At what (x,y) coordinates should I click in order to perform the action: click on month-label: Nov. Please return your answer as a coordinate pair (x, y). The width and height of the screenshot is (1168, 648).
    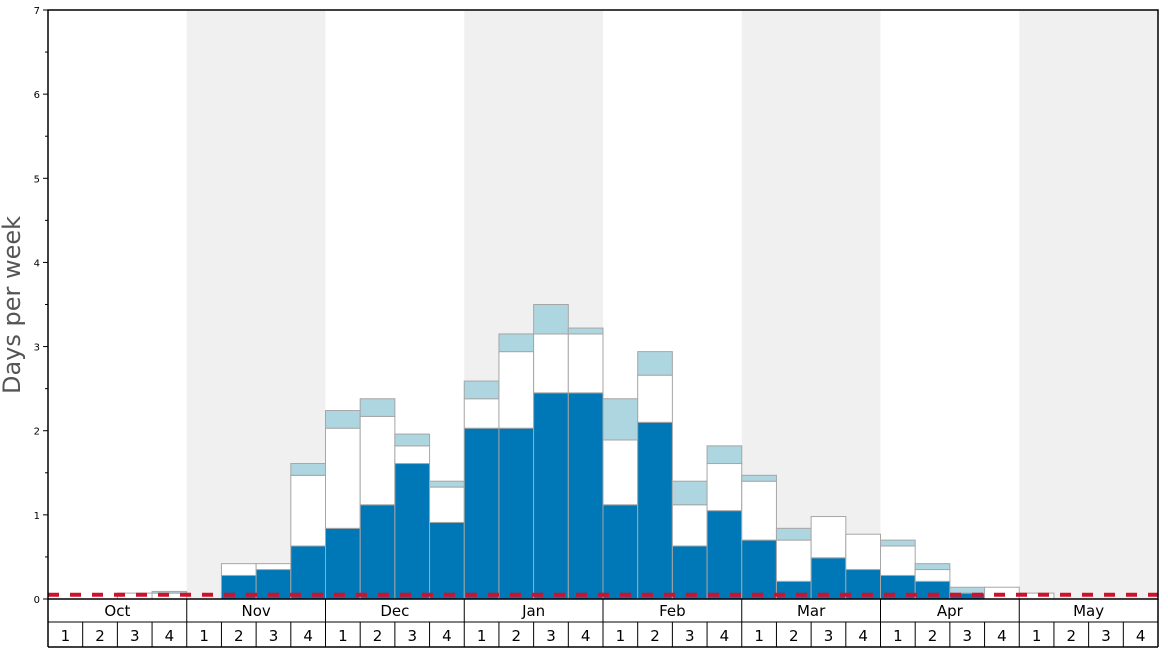
    Looking at the image, I should click on (255, 611).